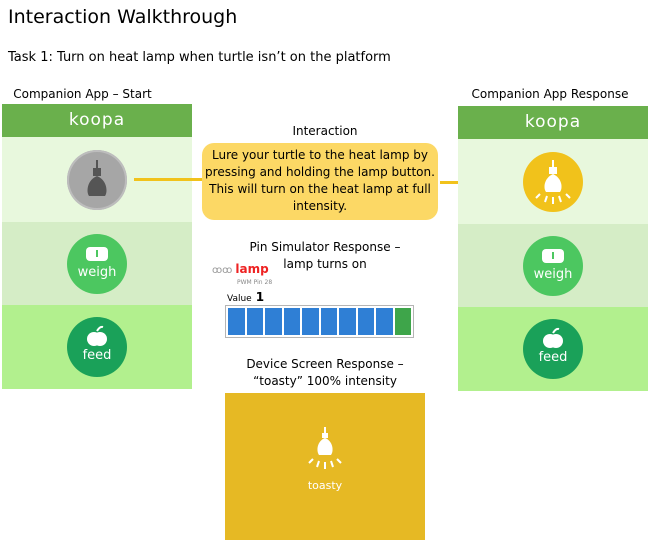 This screenshot has height=543, width=651. What do you see at coordinates (169, 179) in the screenshot?
I see `arrow-start-to-interaction` at bounding box center [169, 179].